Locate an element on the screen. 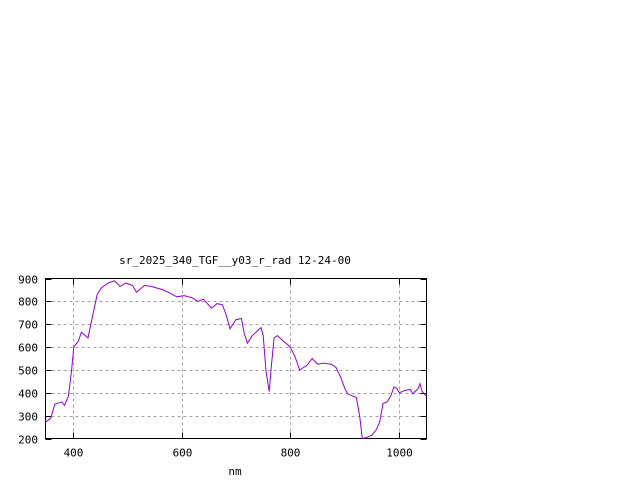 The width and height of the screenshot is (640, 480). y-tick-label: 900 is located at coordinates (28, 280).